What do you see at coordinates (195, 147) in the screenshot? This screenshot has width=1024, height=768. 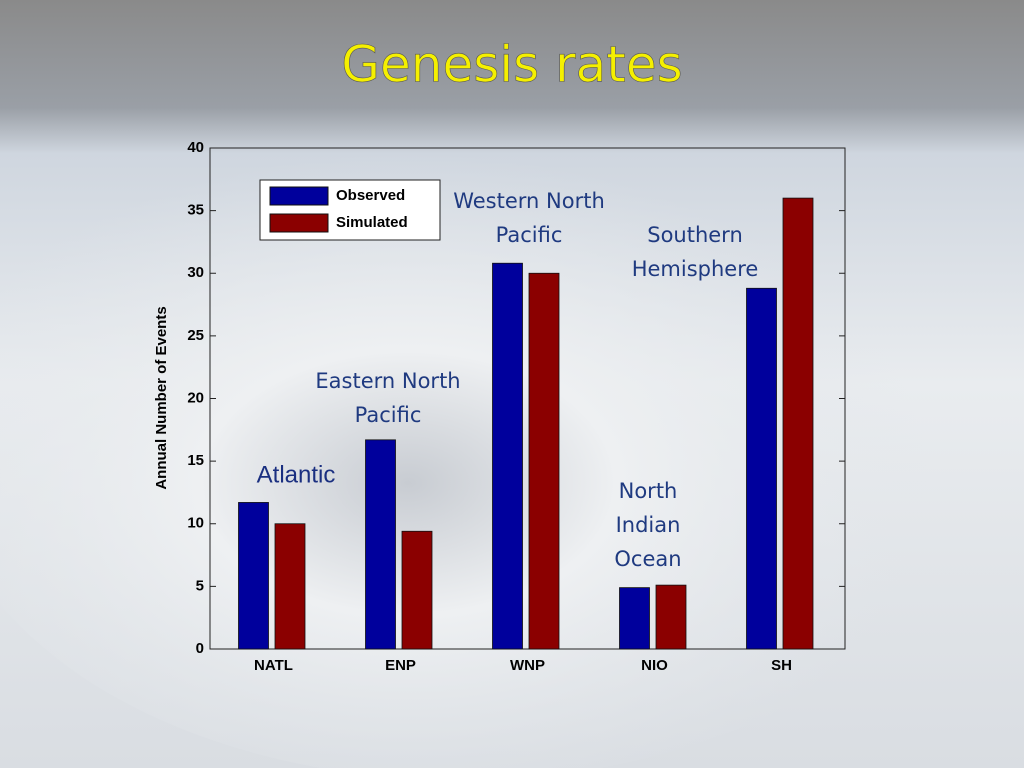 I see `y-tick-label: 40` at bounding box center [195, 147].